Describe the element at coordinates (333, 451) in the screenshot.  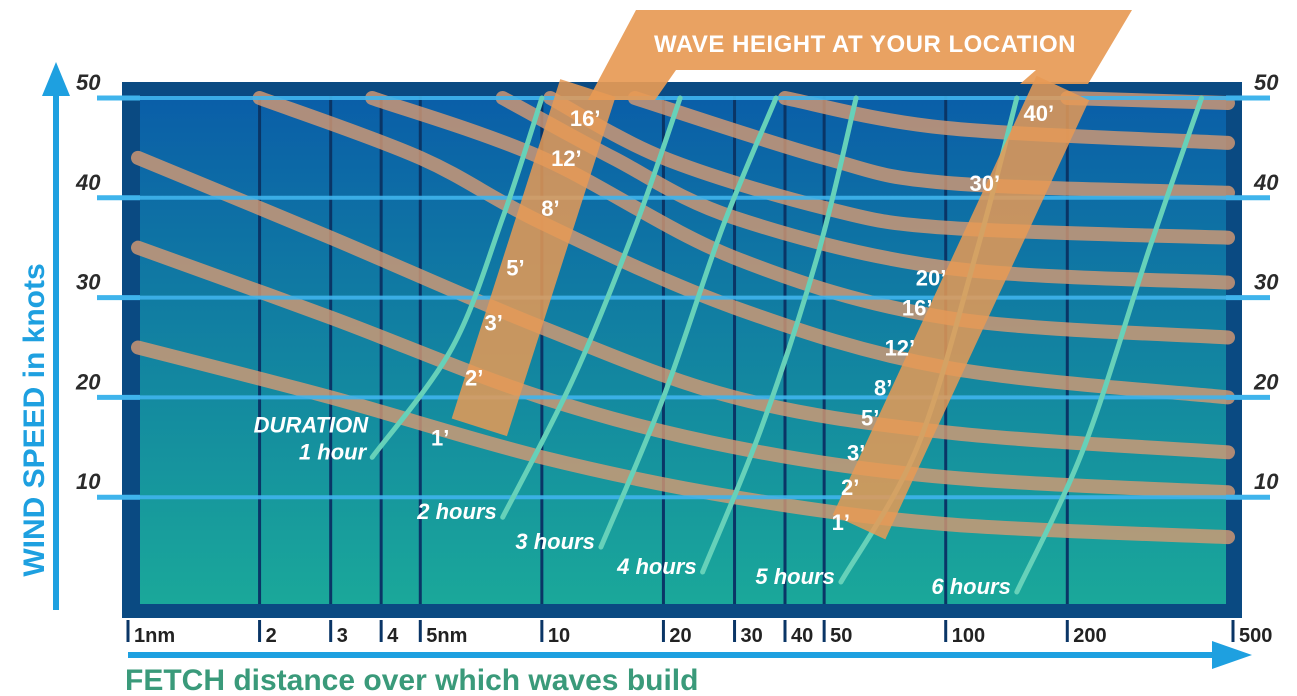
I see `duration-label: 1 hour` at that location.